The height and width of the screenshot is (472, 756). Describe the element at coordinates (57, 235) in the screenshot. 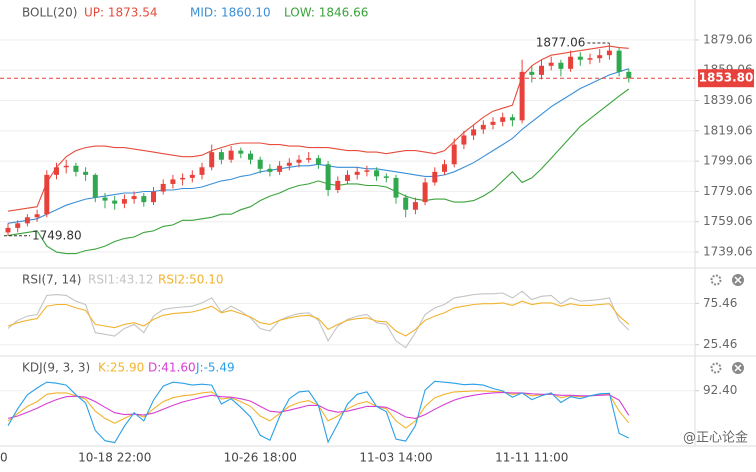

I see `low-label: 1749.80` at that location.